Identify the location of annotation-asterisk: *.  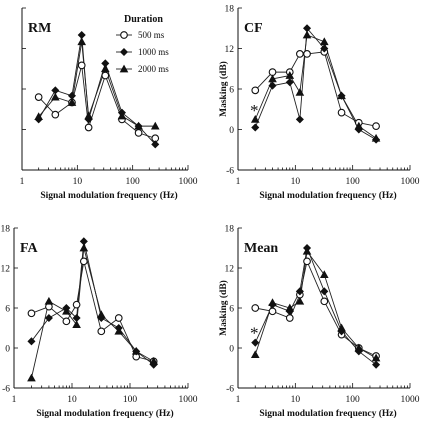
(254, 110).